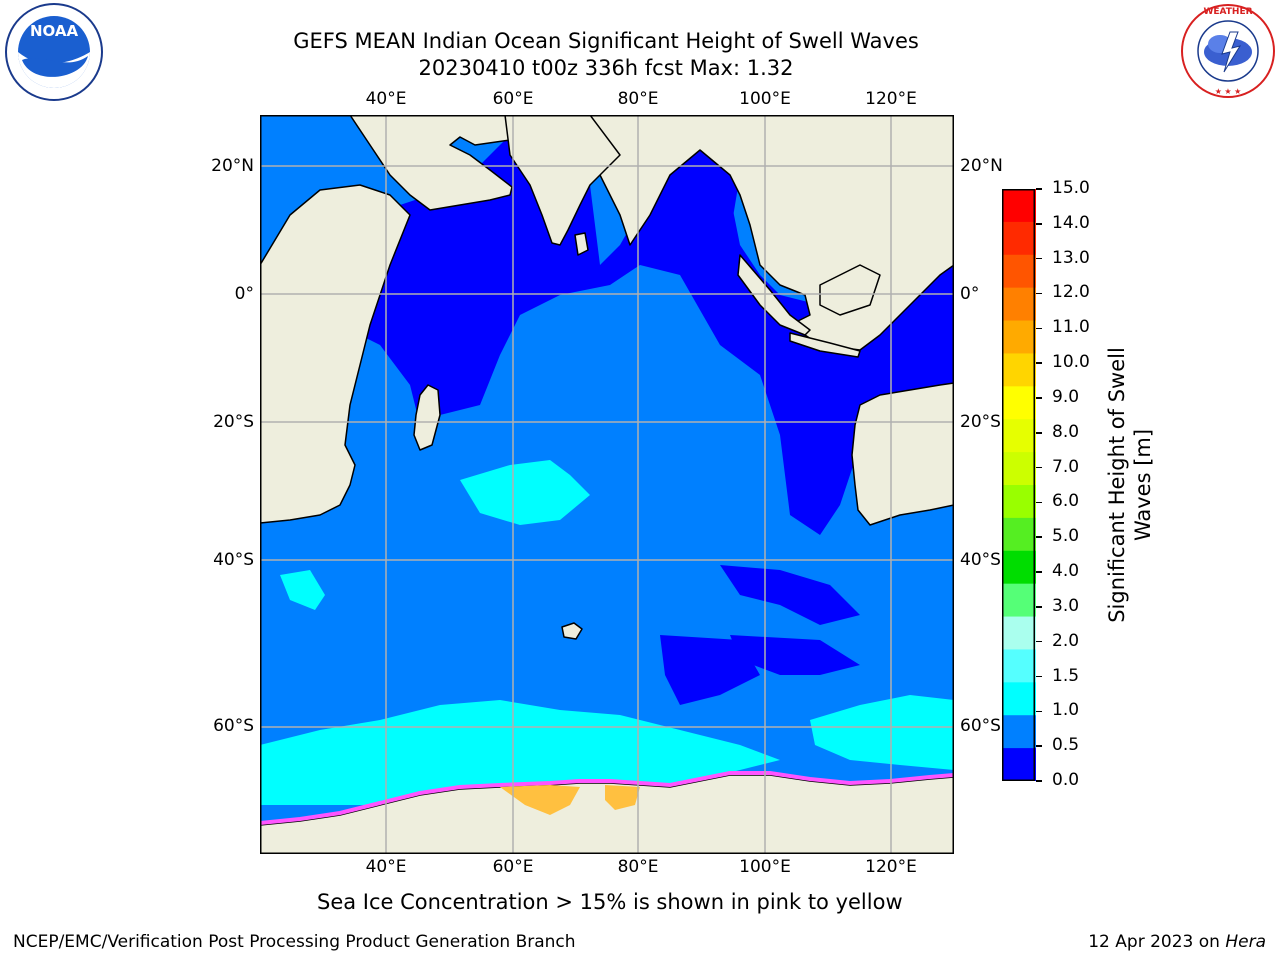 The image size is (1280, 960). I want to click on high-swell-south-east, so click(882, 732).